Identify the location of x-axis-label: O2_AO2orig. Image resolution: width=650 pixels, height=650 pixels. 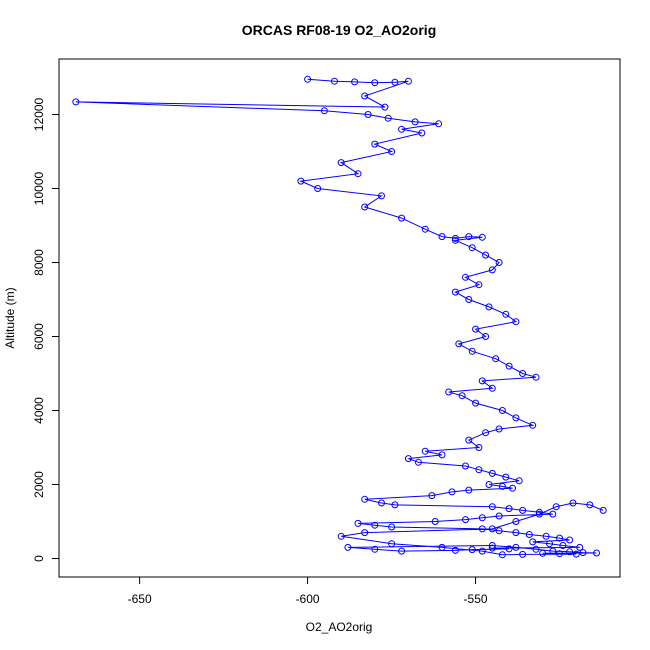
(339, 627).